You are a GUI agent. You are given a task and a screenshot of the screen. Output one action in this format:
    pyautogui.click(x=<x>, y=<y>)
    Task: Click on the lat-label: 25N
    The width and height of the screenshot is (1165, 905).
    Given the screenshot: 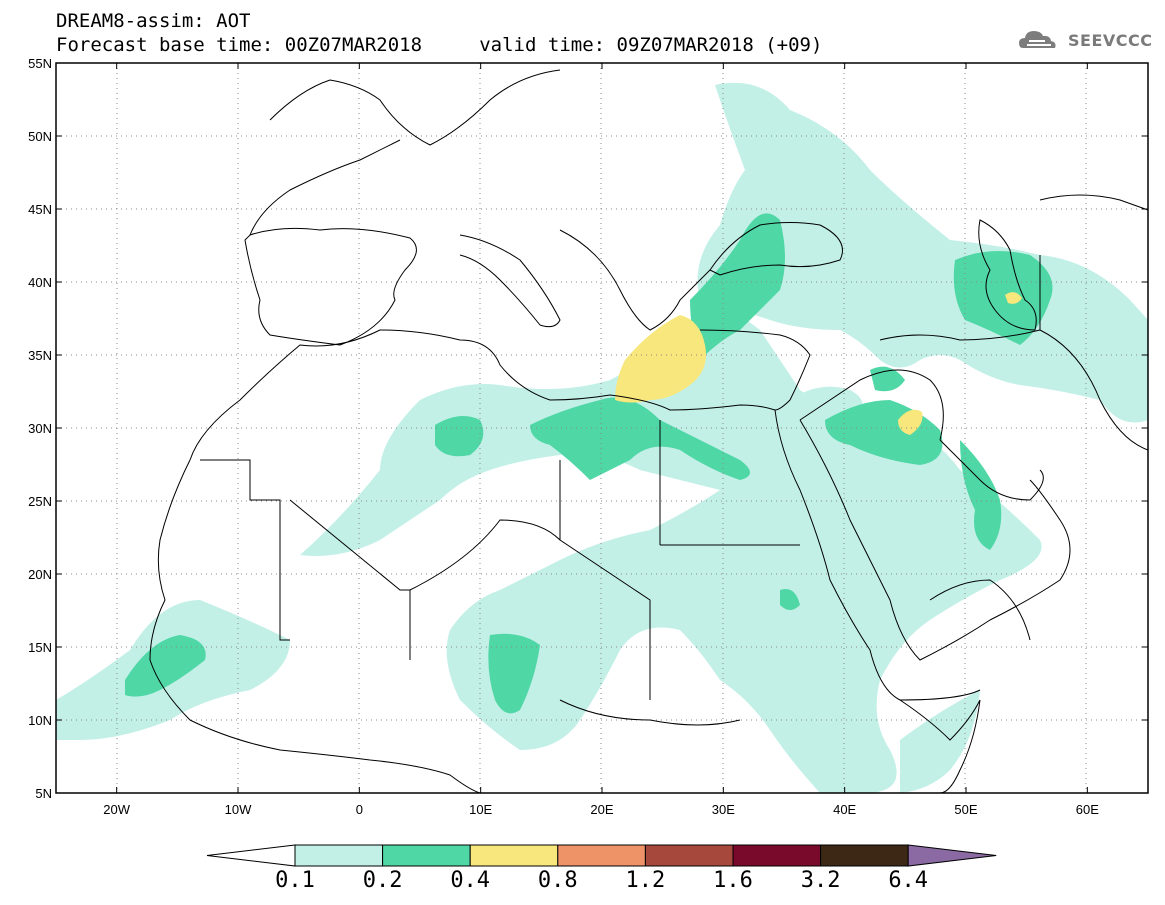 What is the action you would take?
    pyautogui.click(x=40, y=501)
    